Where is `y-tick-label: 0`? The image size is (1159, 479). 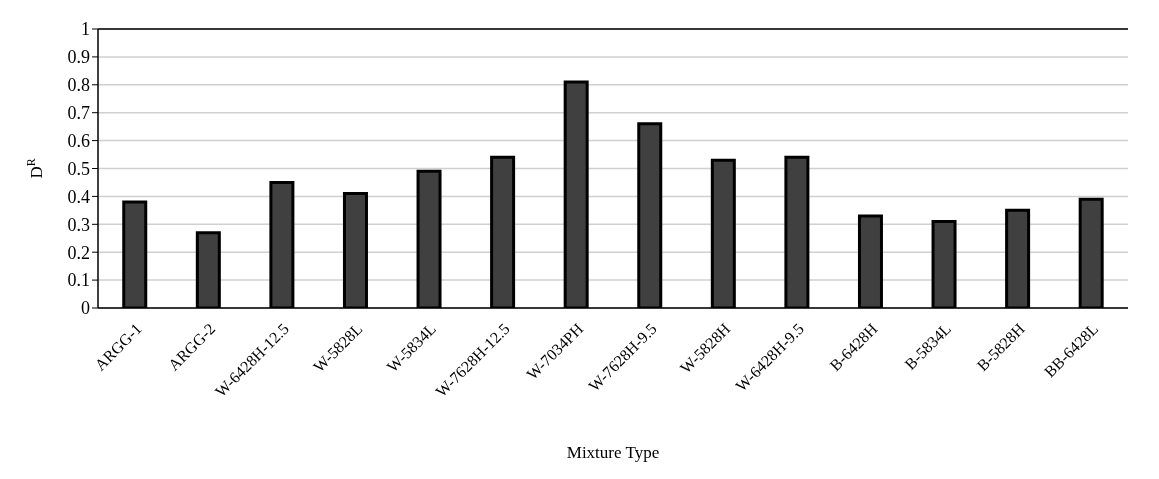 y-tick-label: 0 is located at coordinates (85, 308).